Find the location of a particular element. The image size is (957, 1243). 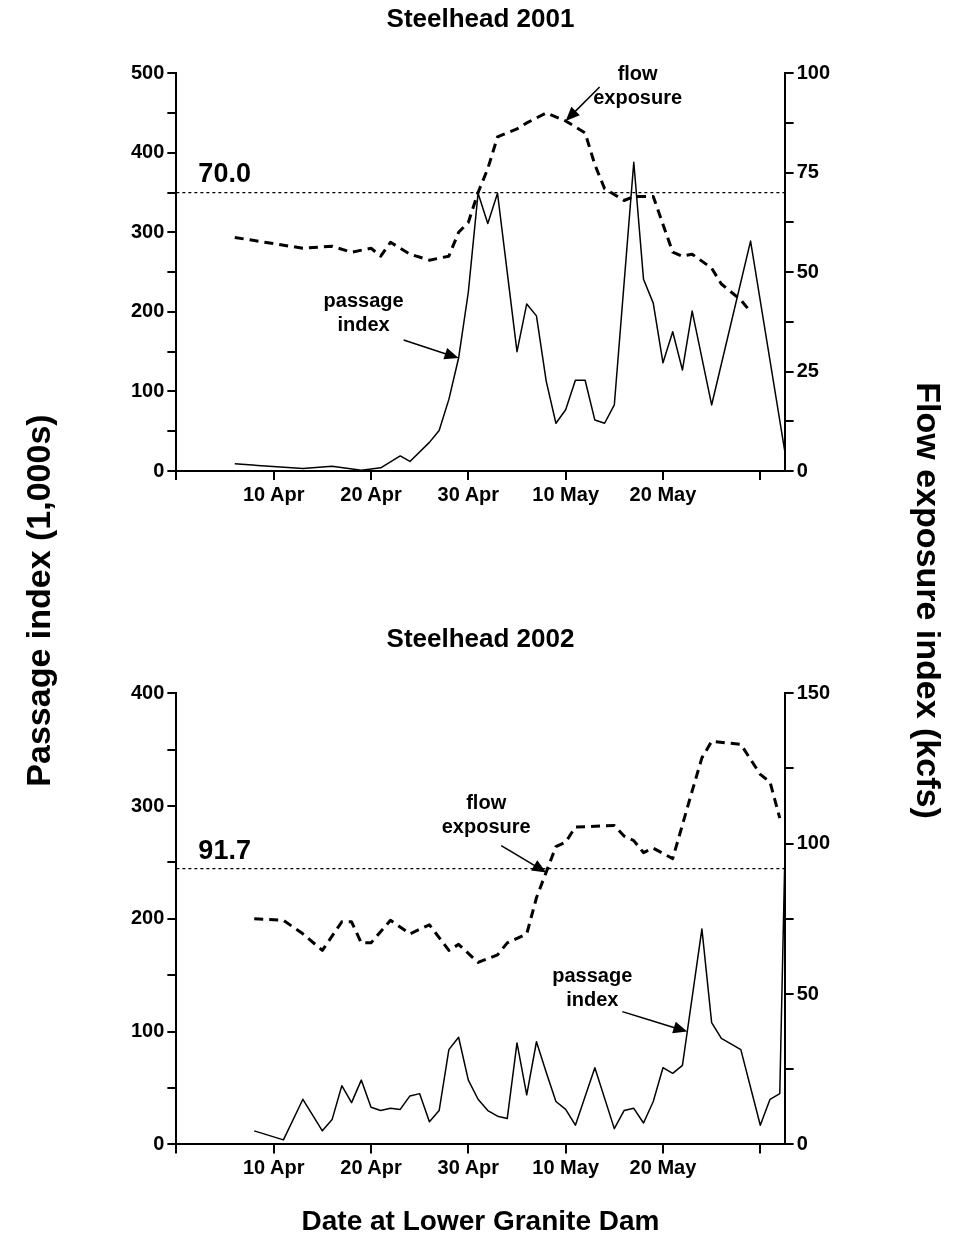

chart-title: Steelhead 2001 is located at coordinates (480, 17).